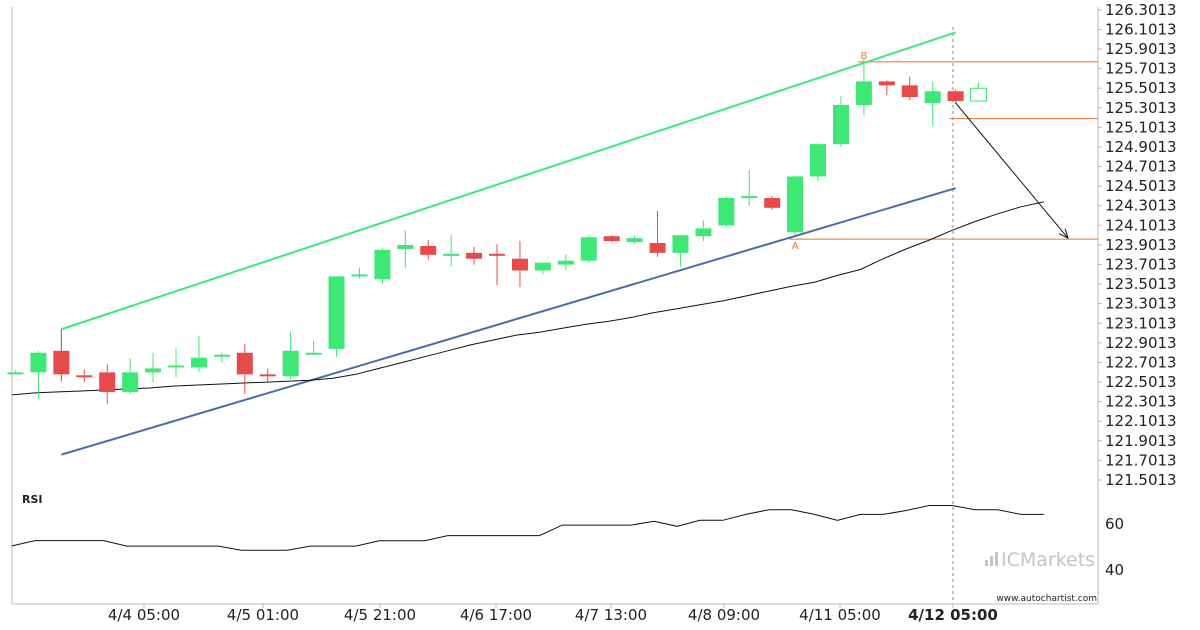  What do you see at coordinates (1141, 323) in the screenshot?
I see `price-tick-label: 123.1013` at bounding box center [1141, 323].